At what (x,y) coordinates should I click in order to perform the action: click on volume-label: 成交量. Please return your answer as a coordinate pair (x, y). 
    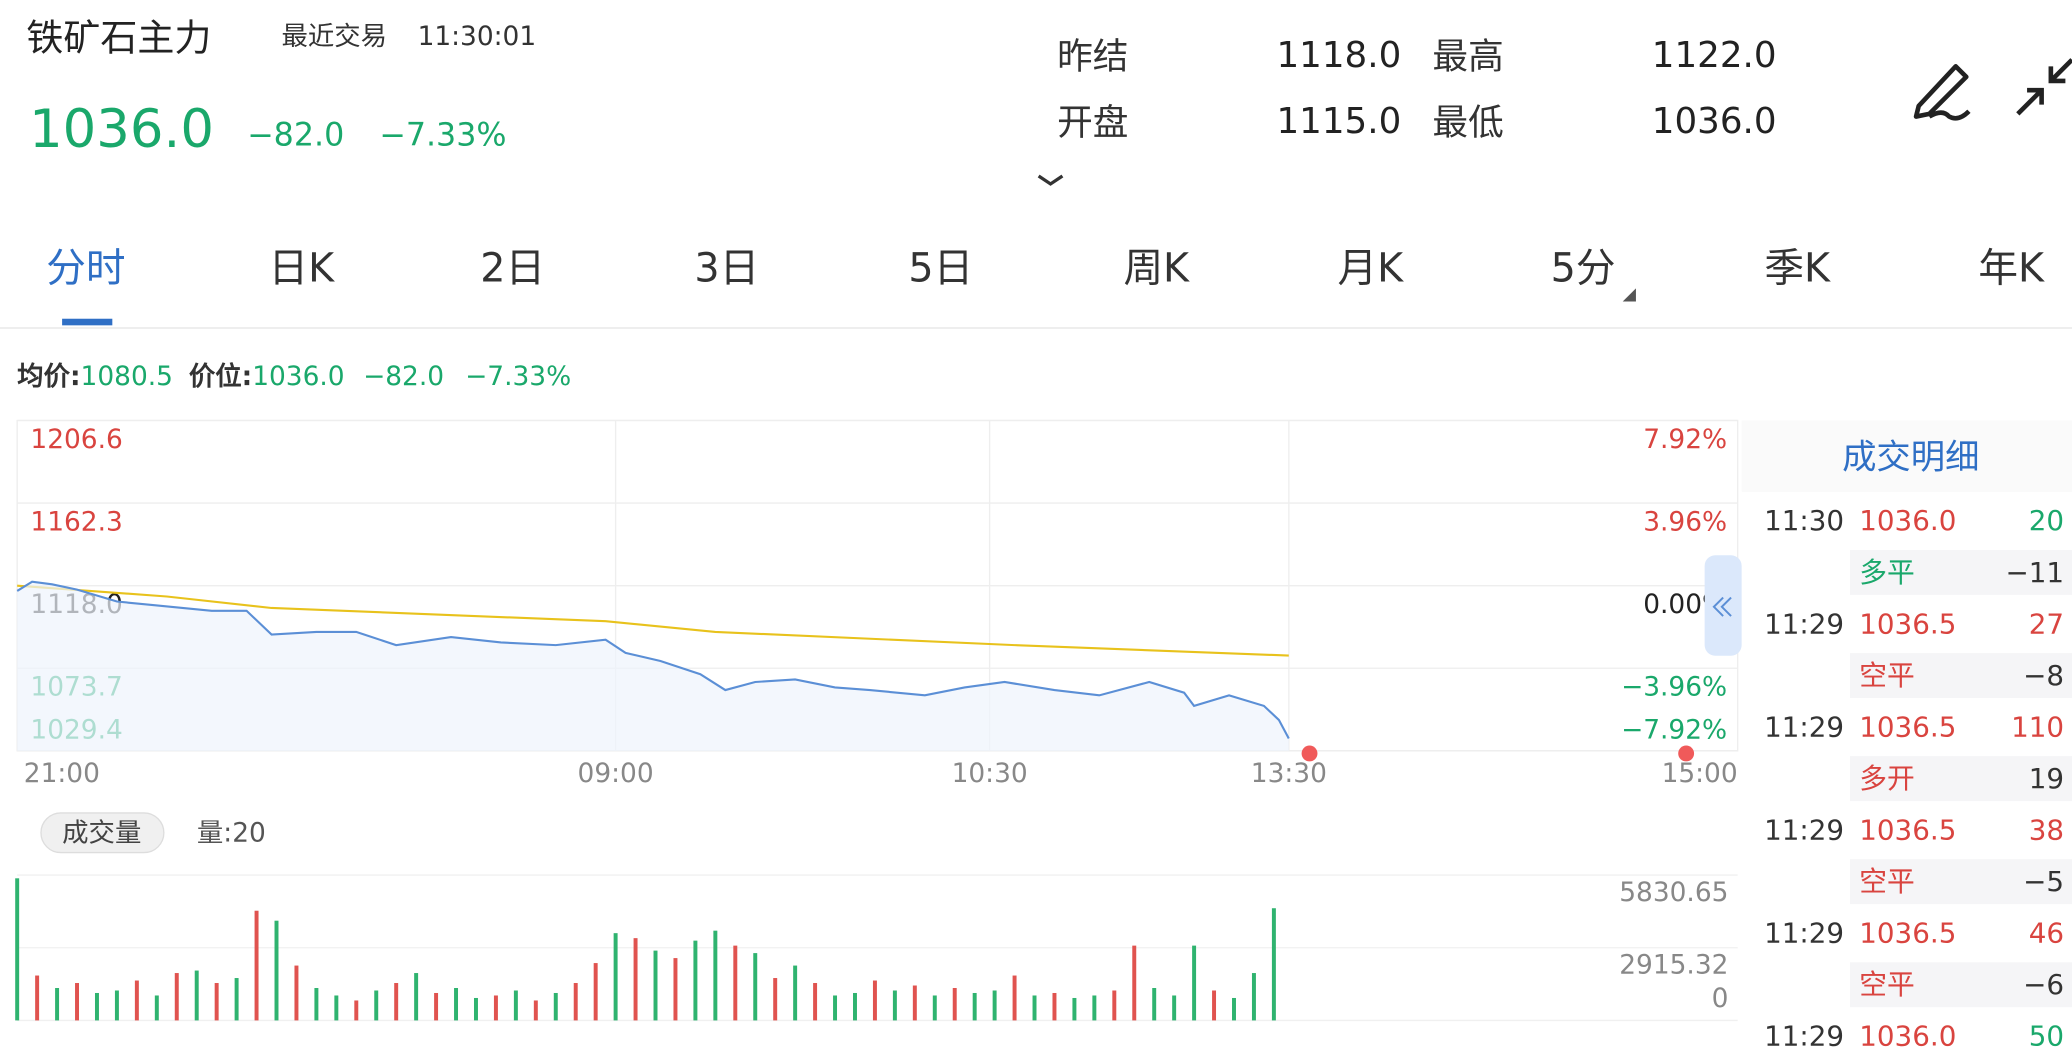
    Looking at the image, I should click on (101, 833).